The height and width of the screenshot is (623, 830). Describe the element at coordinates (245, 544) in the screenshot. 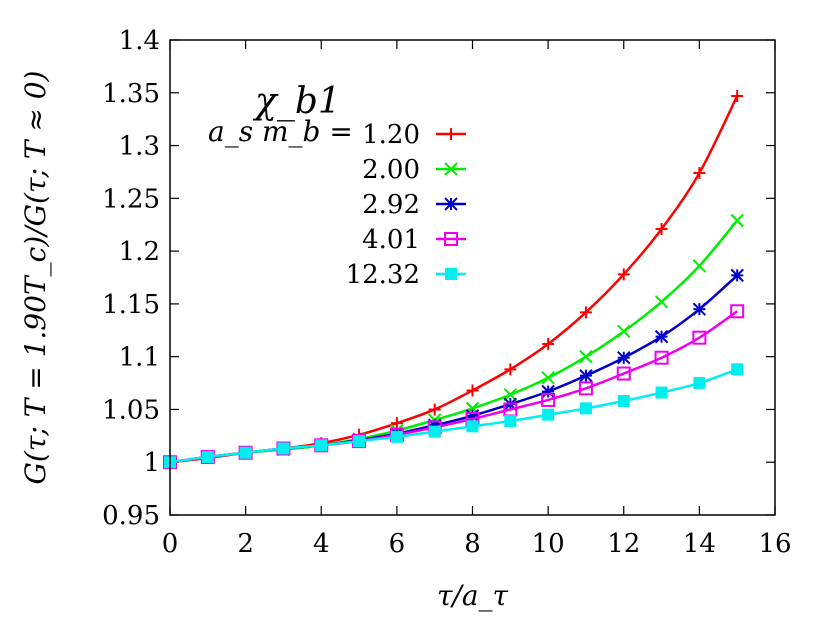

I see `x-tick-label: 2` at that location.